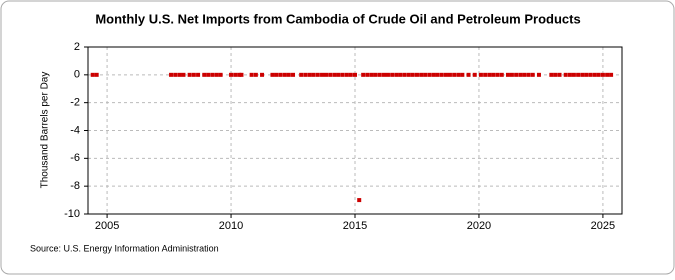 Image resolution: width=675 pixels, height=280 pixels. What do you see at coordinates (75, 186) in the screenshot?
I see `y-tick-label: -8` at bounding box center [75, 186].